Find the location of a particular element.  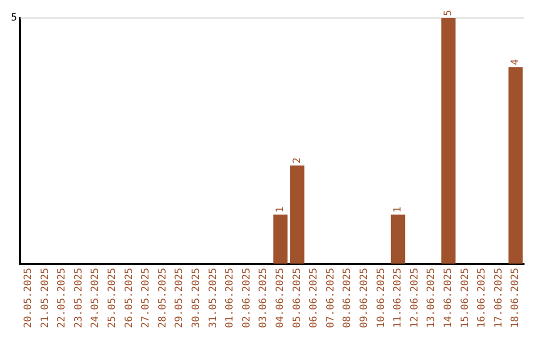

x-tick-label: 12.06.2025 is located at coordinates (414, 298).